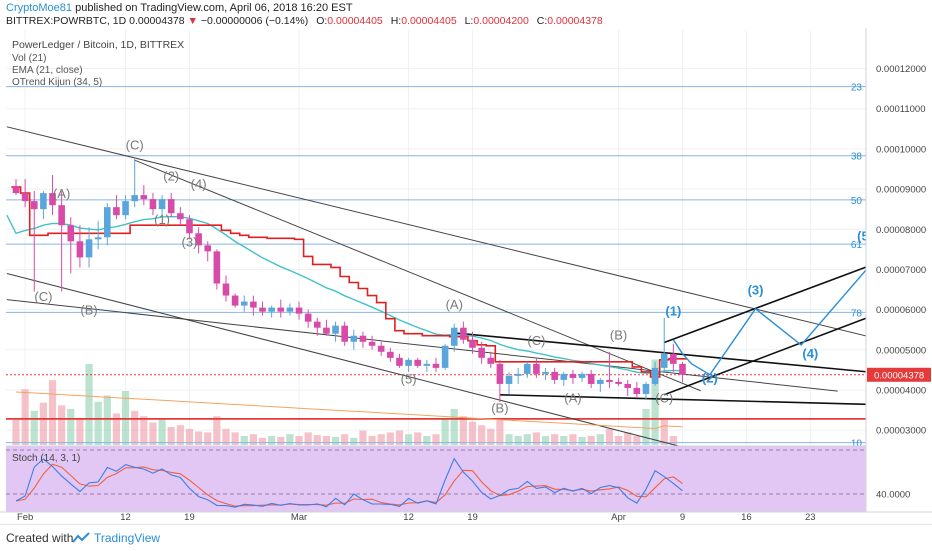  Describe the element at coordinates (673, 311) in the screenshot. I see `wave-label: (1)` at that location.